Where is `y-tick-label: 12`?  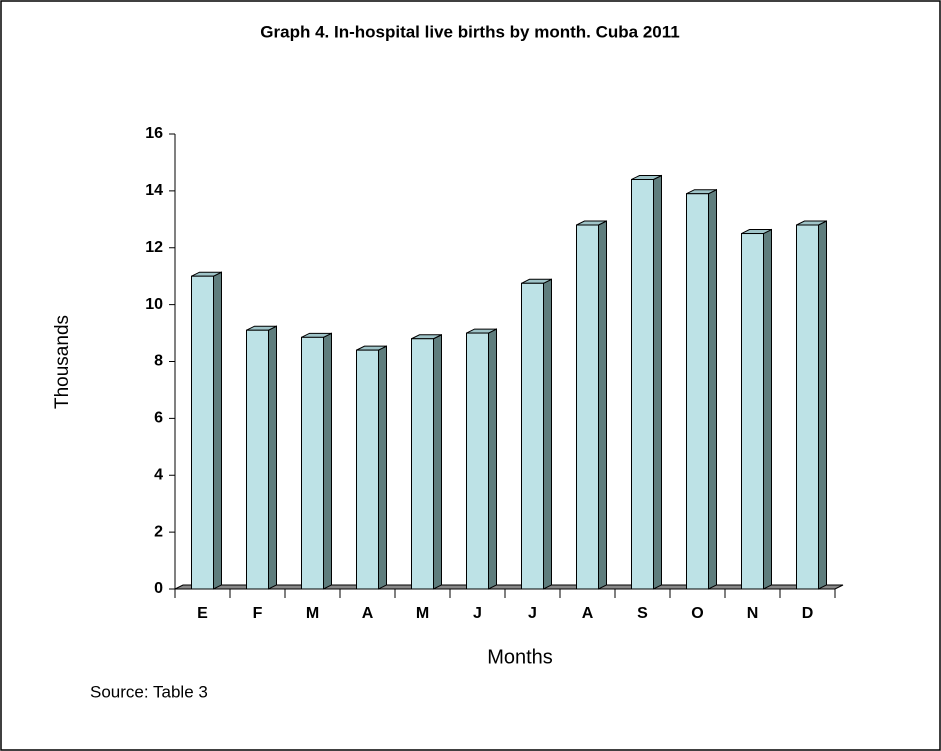 y-tick-label: 12 is located at coordinates (154, 247).